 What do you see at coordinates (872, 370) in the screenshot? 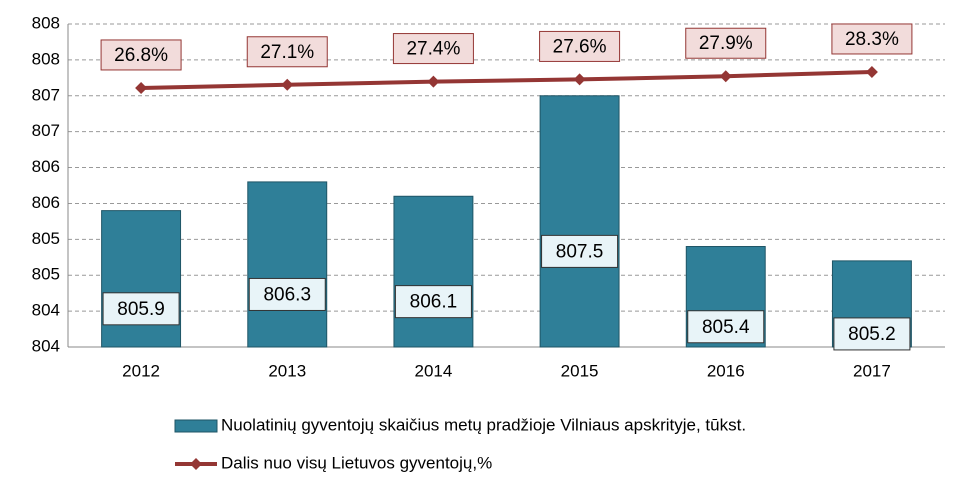
I see `x-tick-label: 2017` at bounding box center [872, 370].